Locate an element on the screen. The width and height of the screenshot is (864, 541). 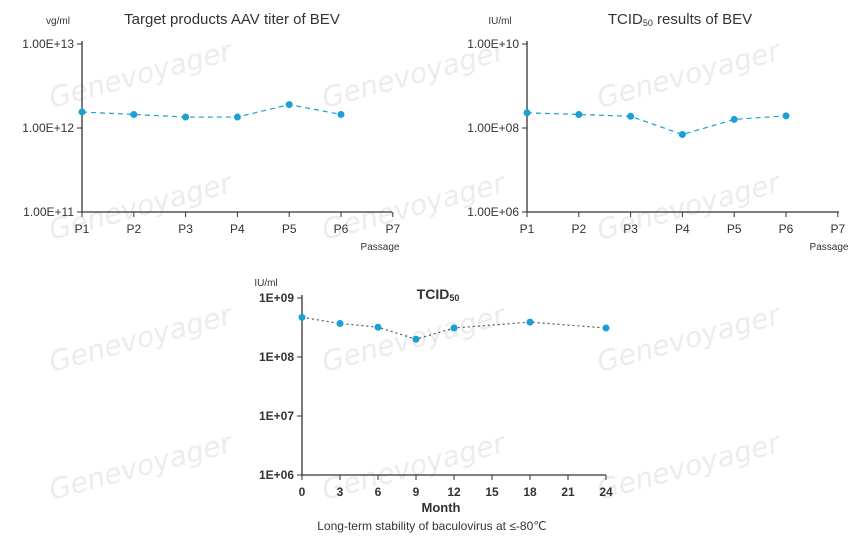
chart3-x-tick-label: 0 is located at coordinates (302, 492).